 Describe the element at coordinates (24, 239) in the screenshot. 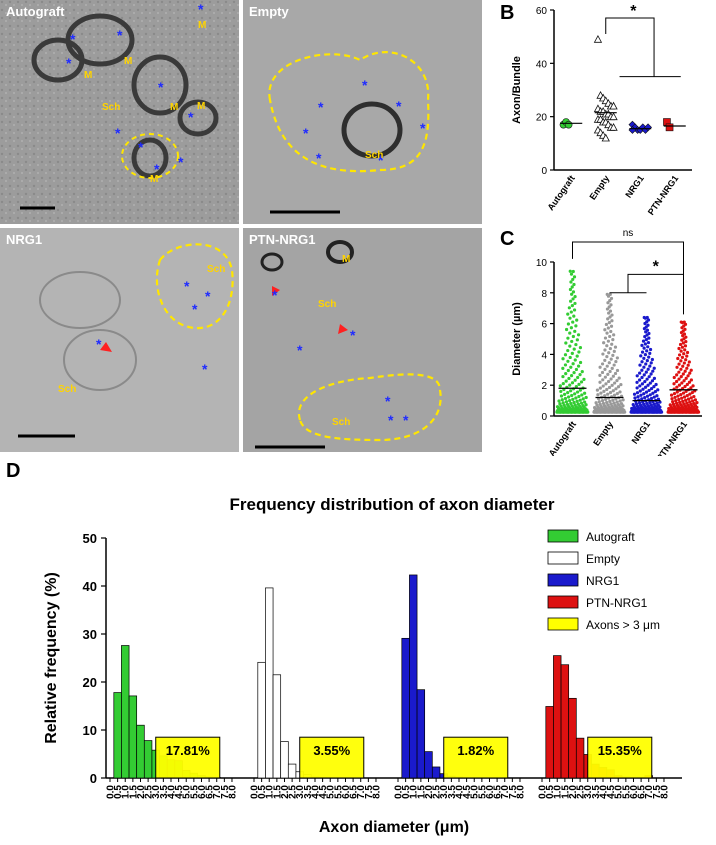

I see `em-label-nrg1: NRG1` at that location.